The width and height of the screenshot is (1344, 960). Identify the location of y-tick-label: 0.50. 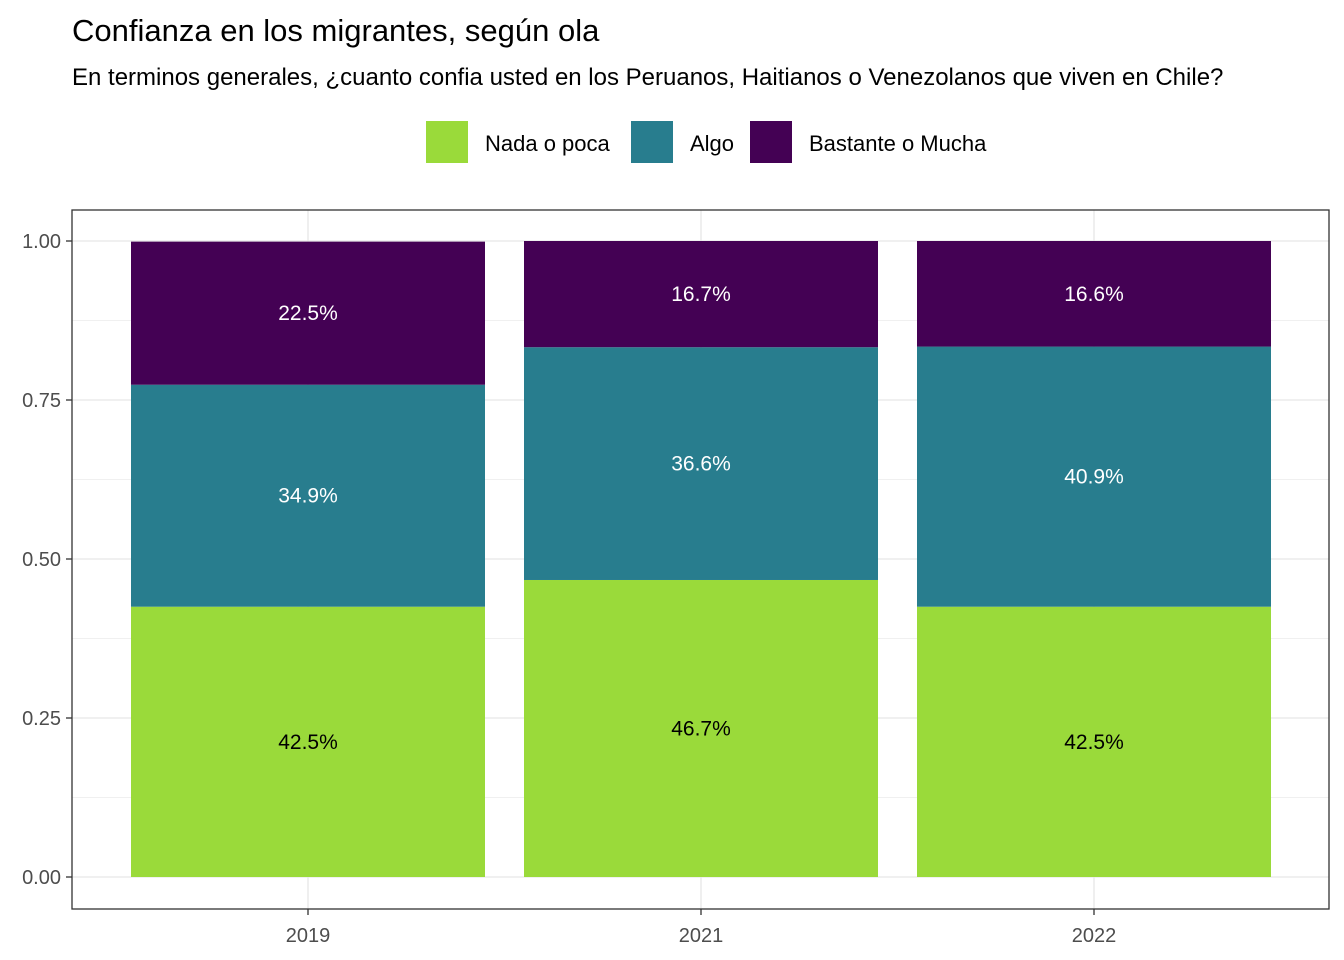
(41, 560).